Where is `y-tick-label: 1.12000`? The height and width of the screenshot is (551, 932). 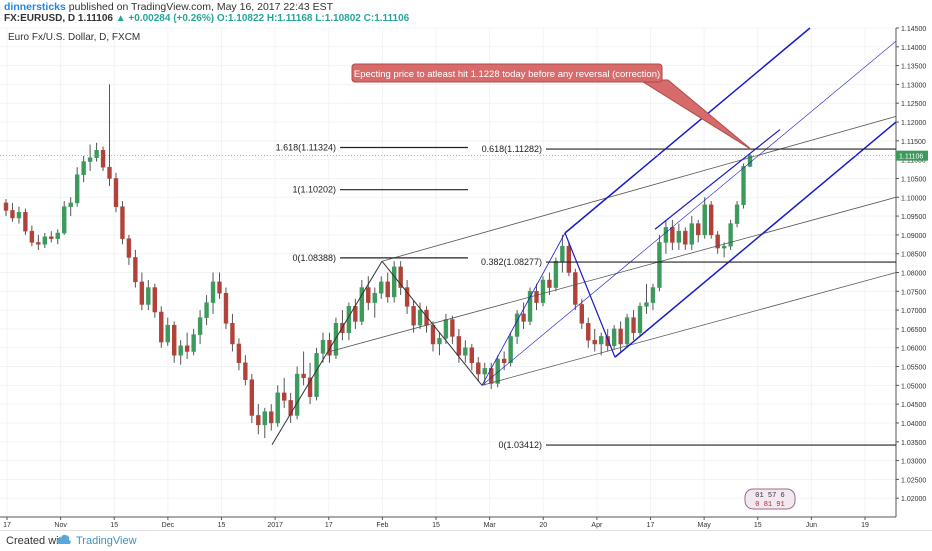
y-tick-label: 1.12000 is located at coordinates (913, 123).